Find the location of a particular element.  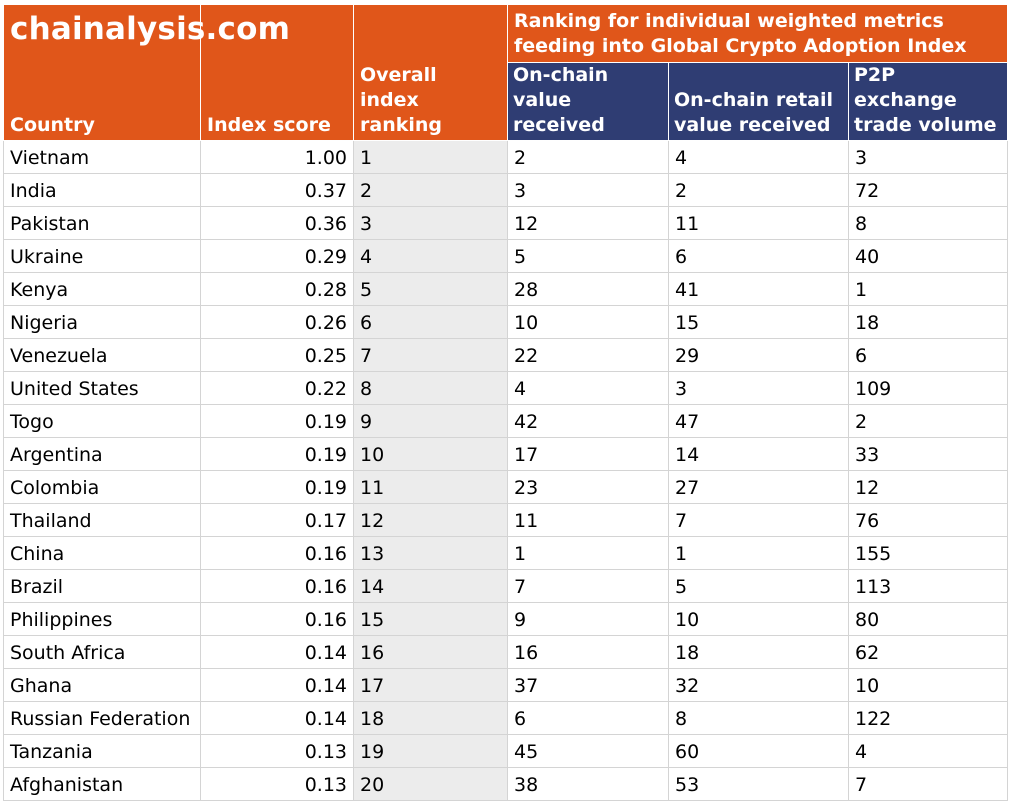

cell-overall-ranking: 10 is located at coordinates (430, 454).